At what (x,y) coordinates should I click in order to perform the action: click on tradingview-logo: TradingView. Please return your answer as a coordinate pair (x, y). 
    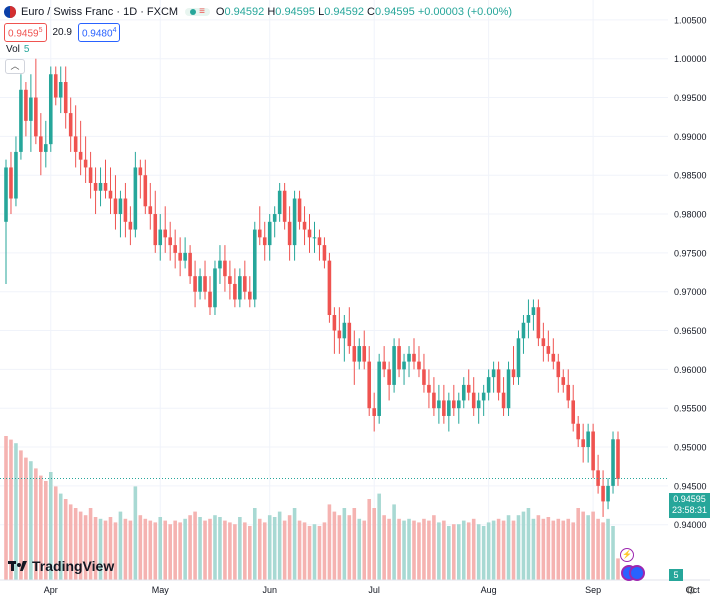
    Looking at the image, I should click on (61, 566).